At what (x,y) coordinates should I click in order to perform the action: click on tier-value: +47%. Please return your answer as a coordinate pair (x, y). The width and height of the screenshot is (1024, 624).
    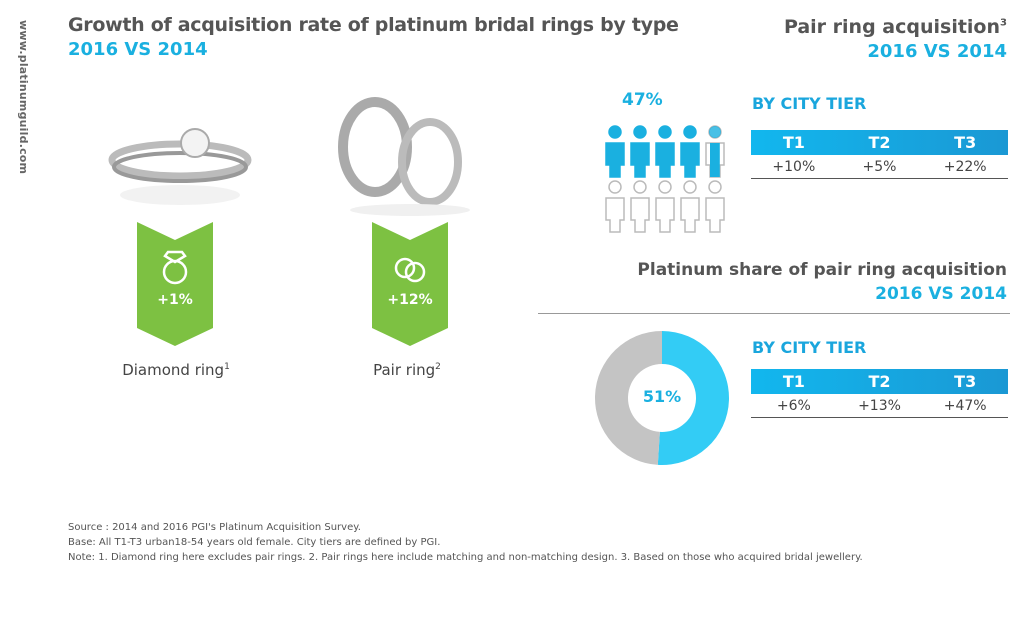
    Looking at the image, I should click on (965, 405).